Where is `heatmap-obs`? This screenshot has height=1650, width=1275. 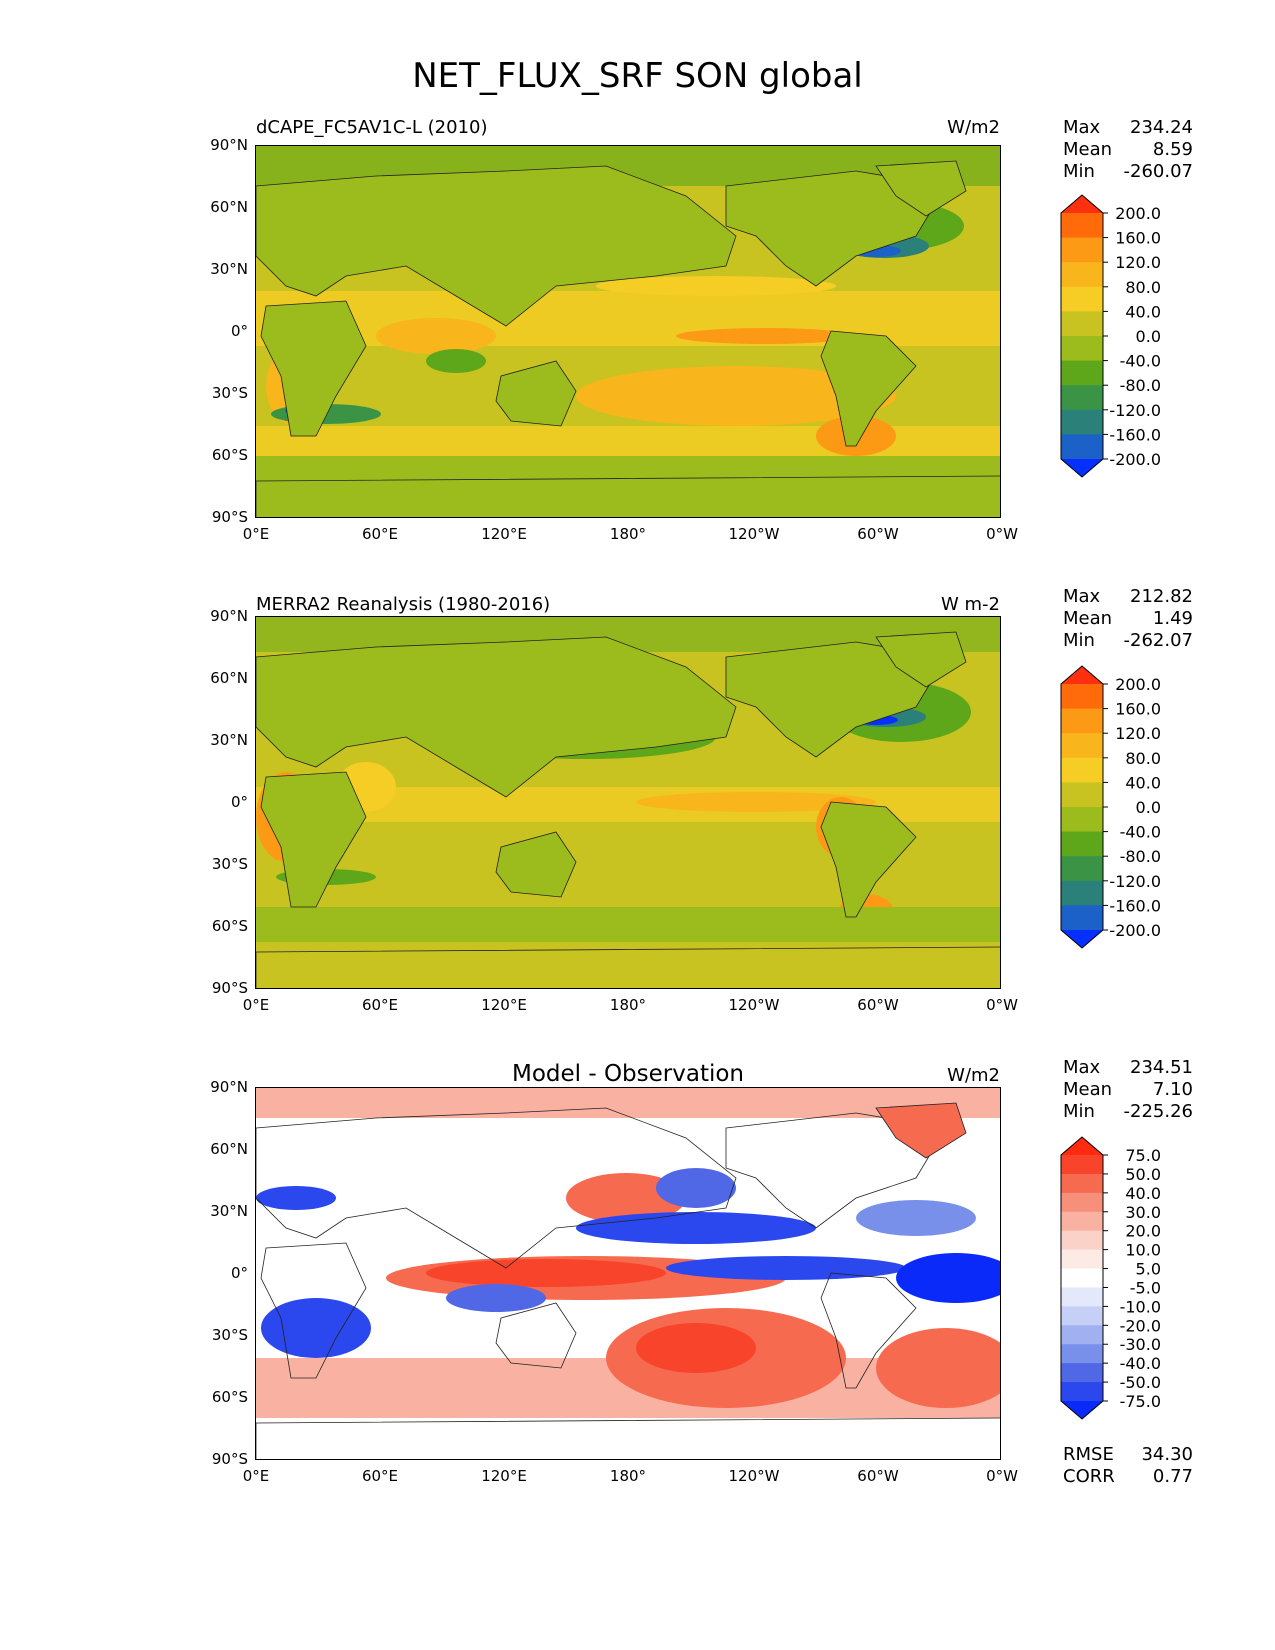
heatmap-obs is located at coordinates (628, 802).